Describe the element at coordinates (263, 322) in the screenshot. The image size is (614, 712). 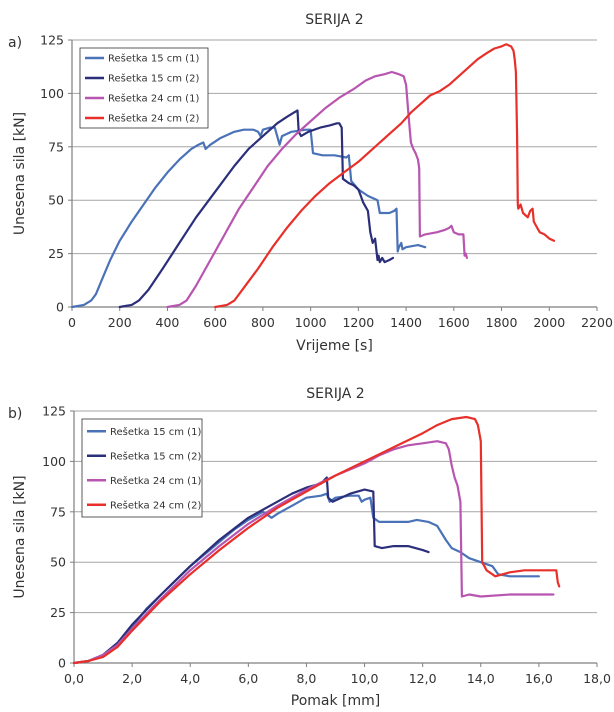
I see `x-tick-label: 800` at that location.